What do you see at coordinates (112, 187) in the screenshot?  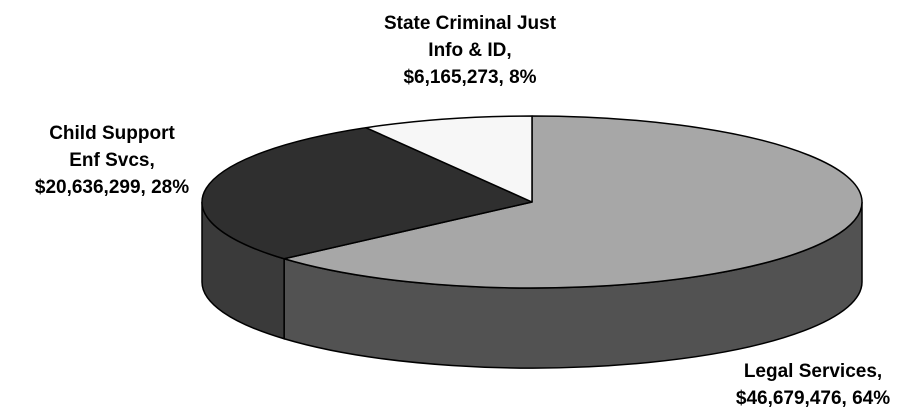 I see `label-line: $20,636,299, 28%` at bounding box center [112, 187].